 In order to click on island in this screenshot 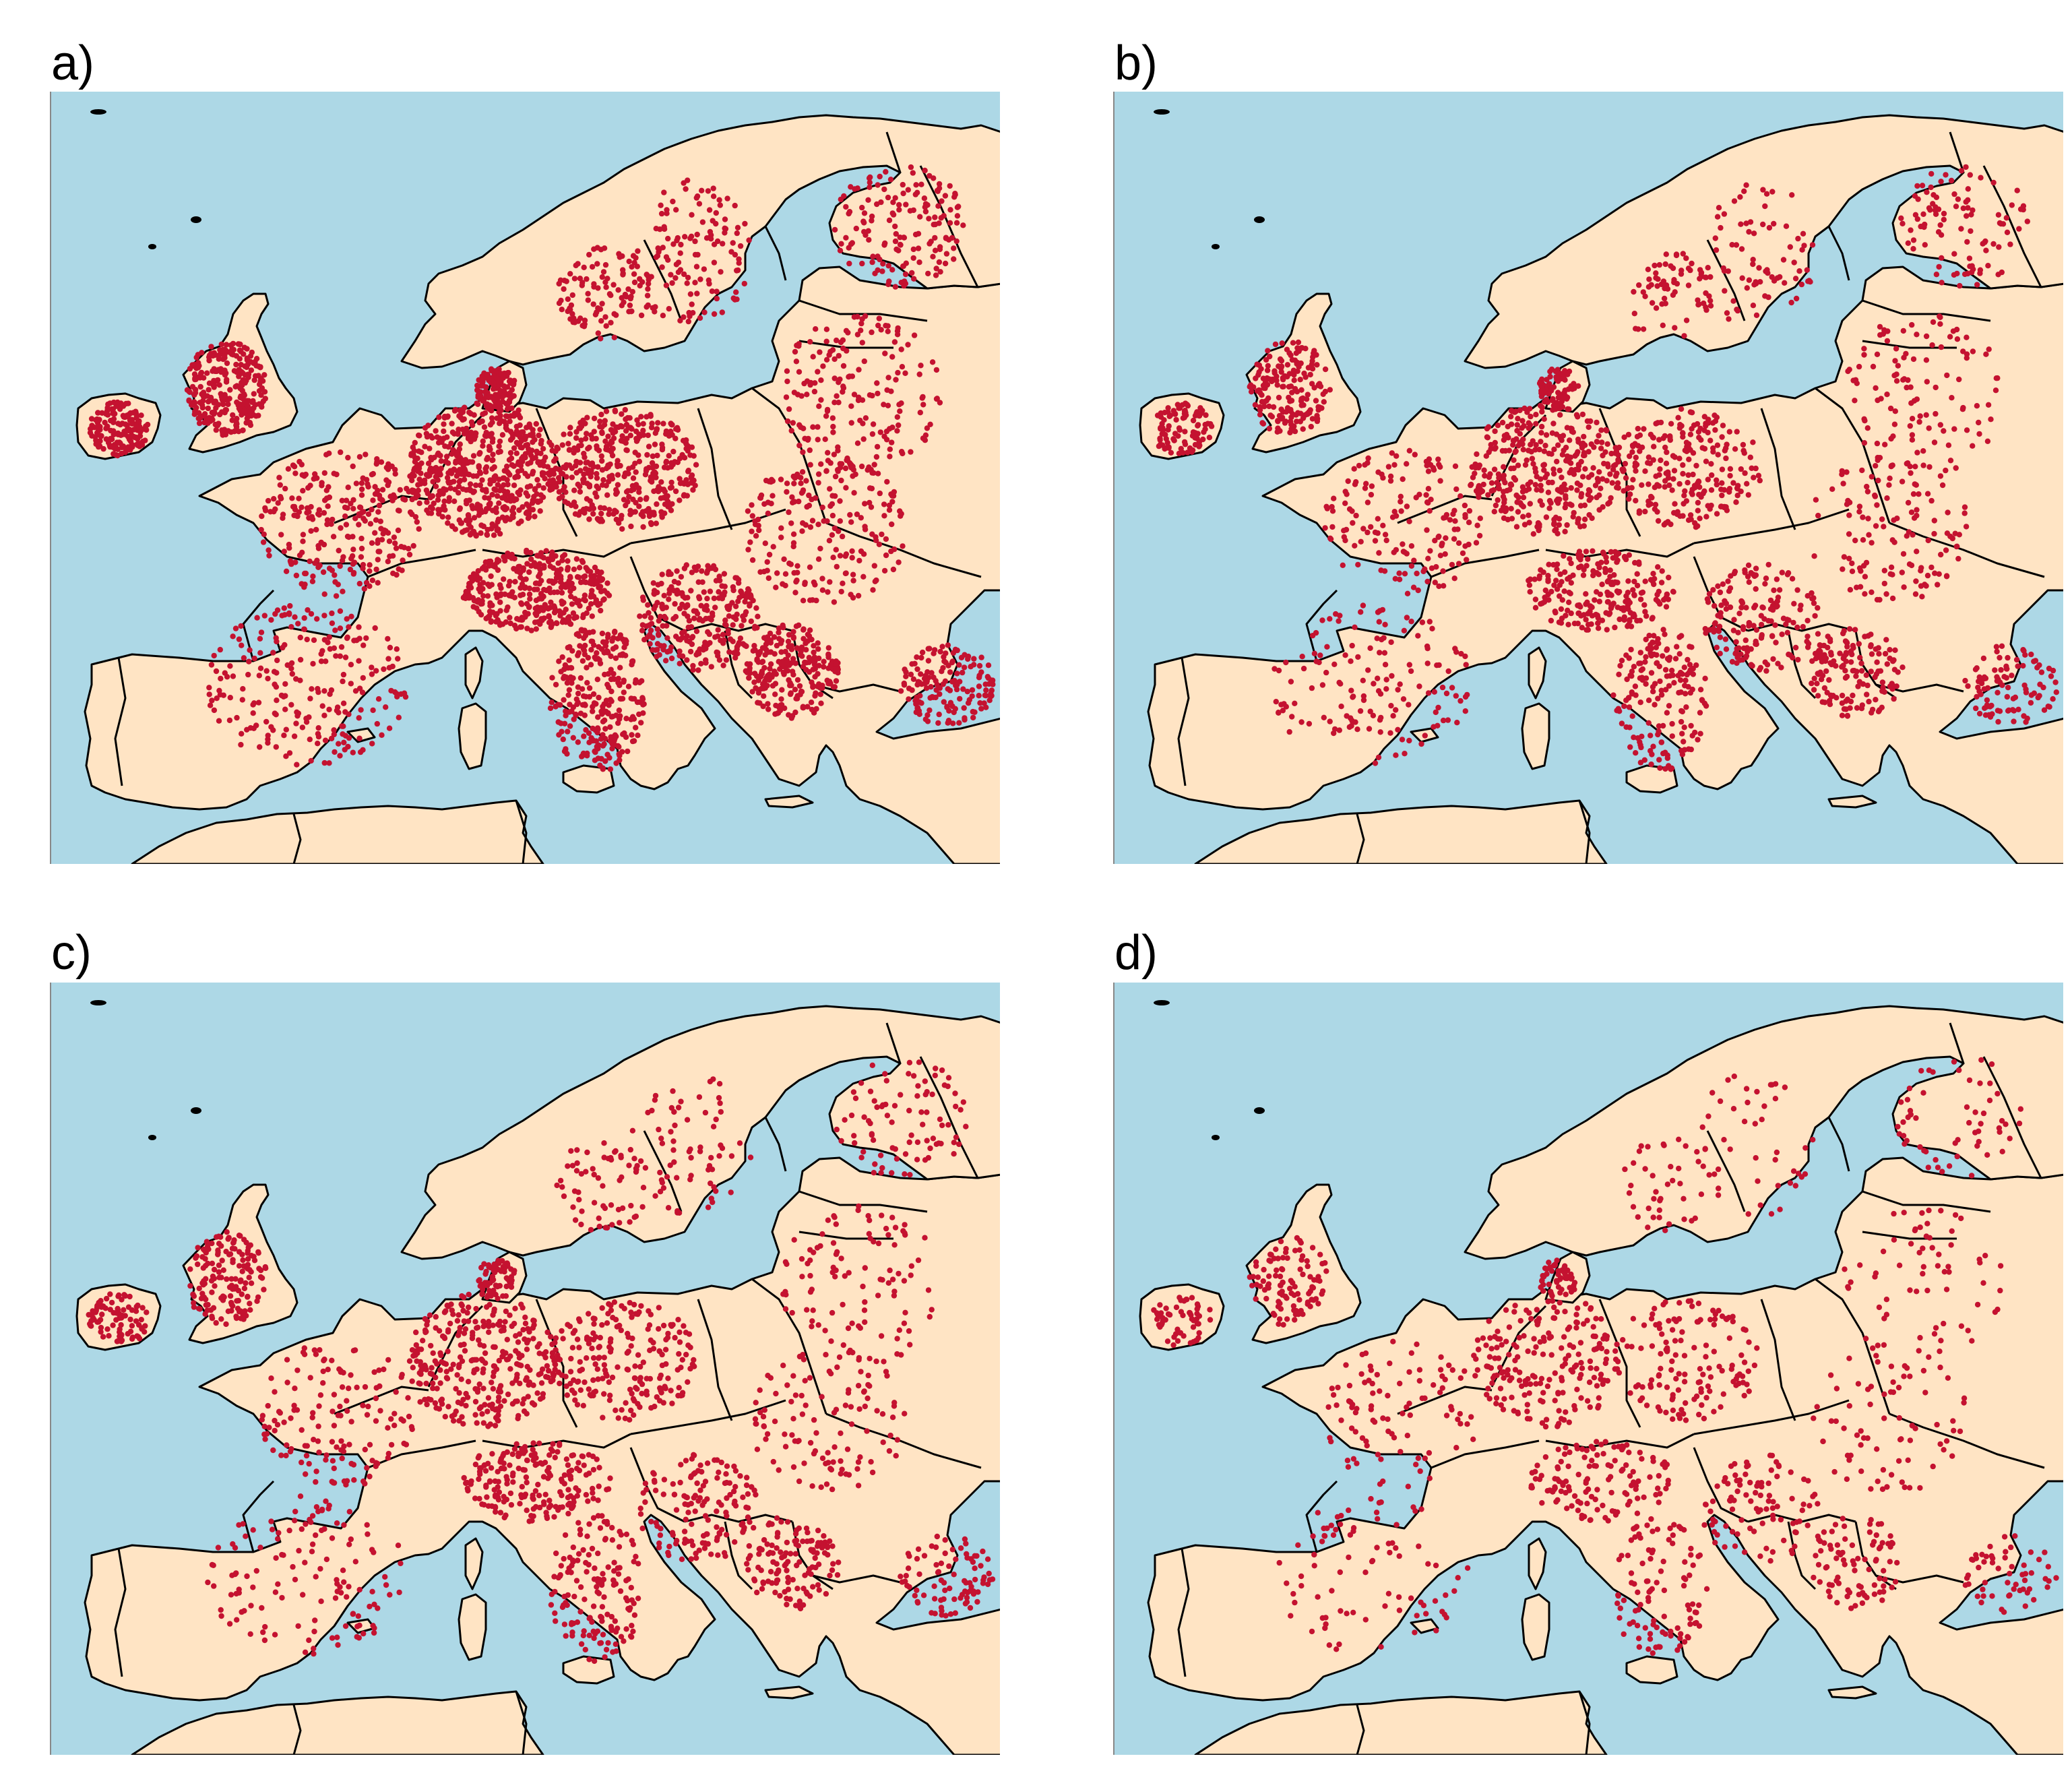, I will do `click(1216, 246)`.